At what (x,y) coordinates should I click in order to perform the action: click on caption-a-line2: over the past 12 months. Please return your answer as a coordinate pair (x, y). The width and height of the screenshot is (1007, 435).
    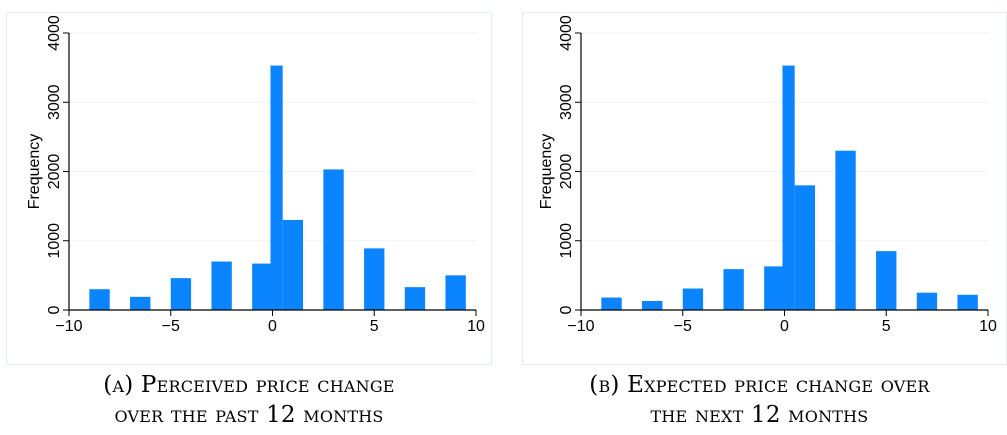
    Looking at the image, I should click on (249, 415).